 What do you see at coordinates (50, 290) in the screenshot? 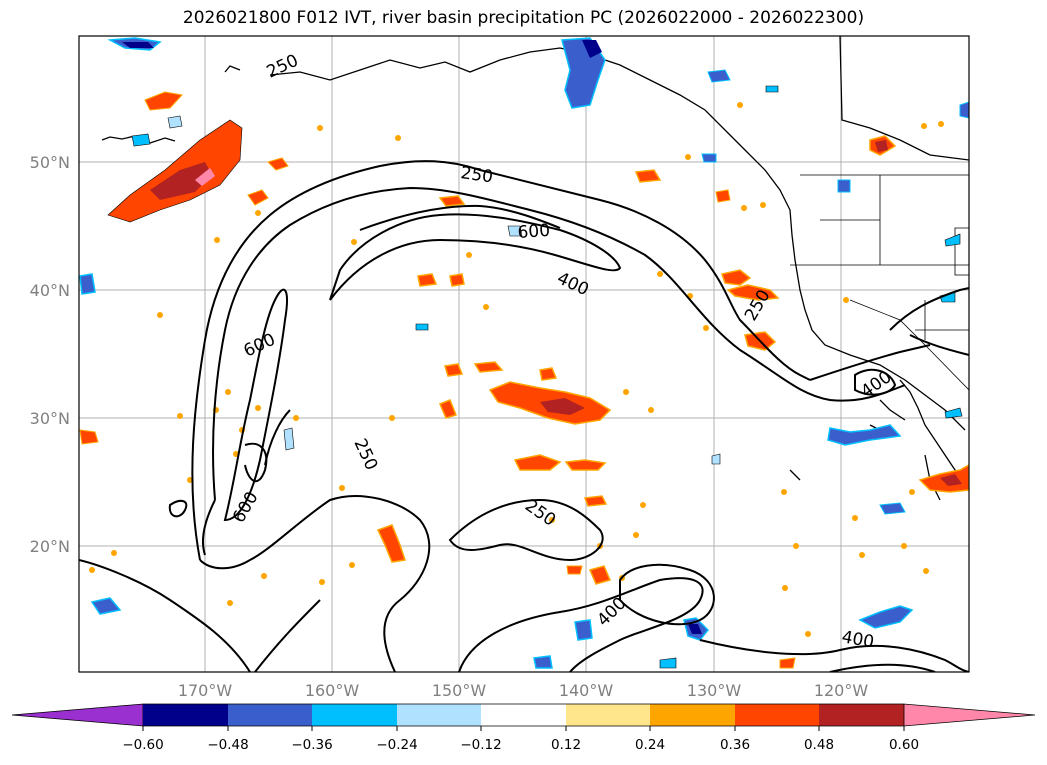
I see `lat-label: 40°N` at bounding box center [50, 290].